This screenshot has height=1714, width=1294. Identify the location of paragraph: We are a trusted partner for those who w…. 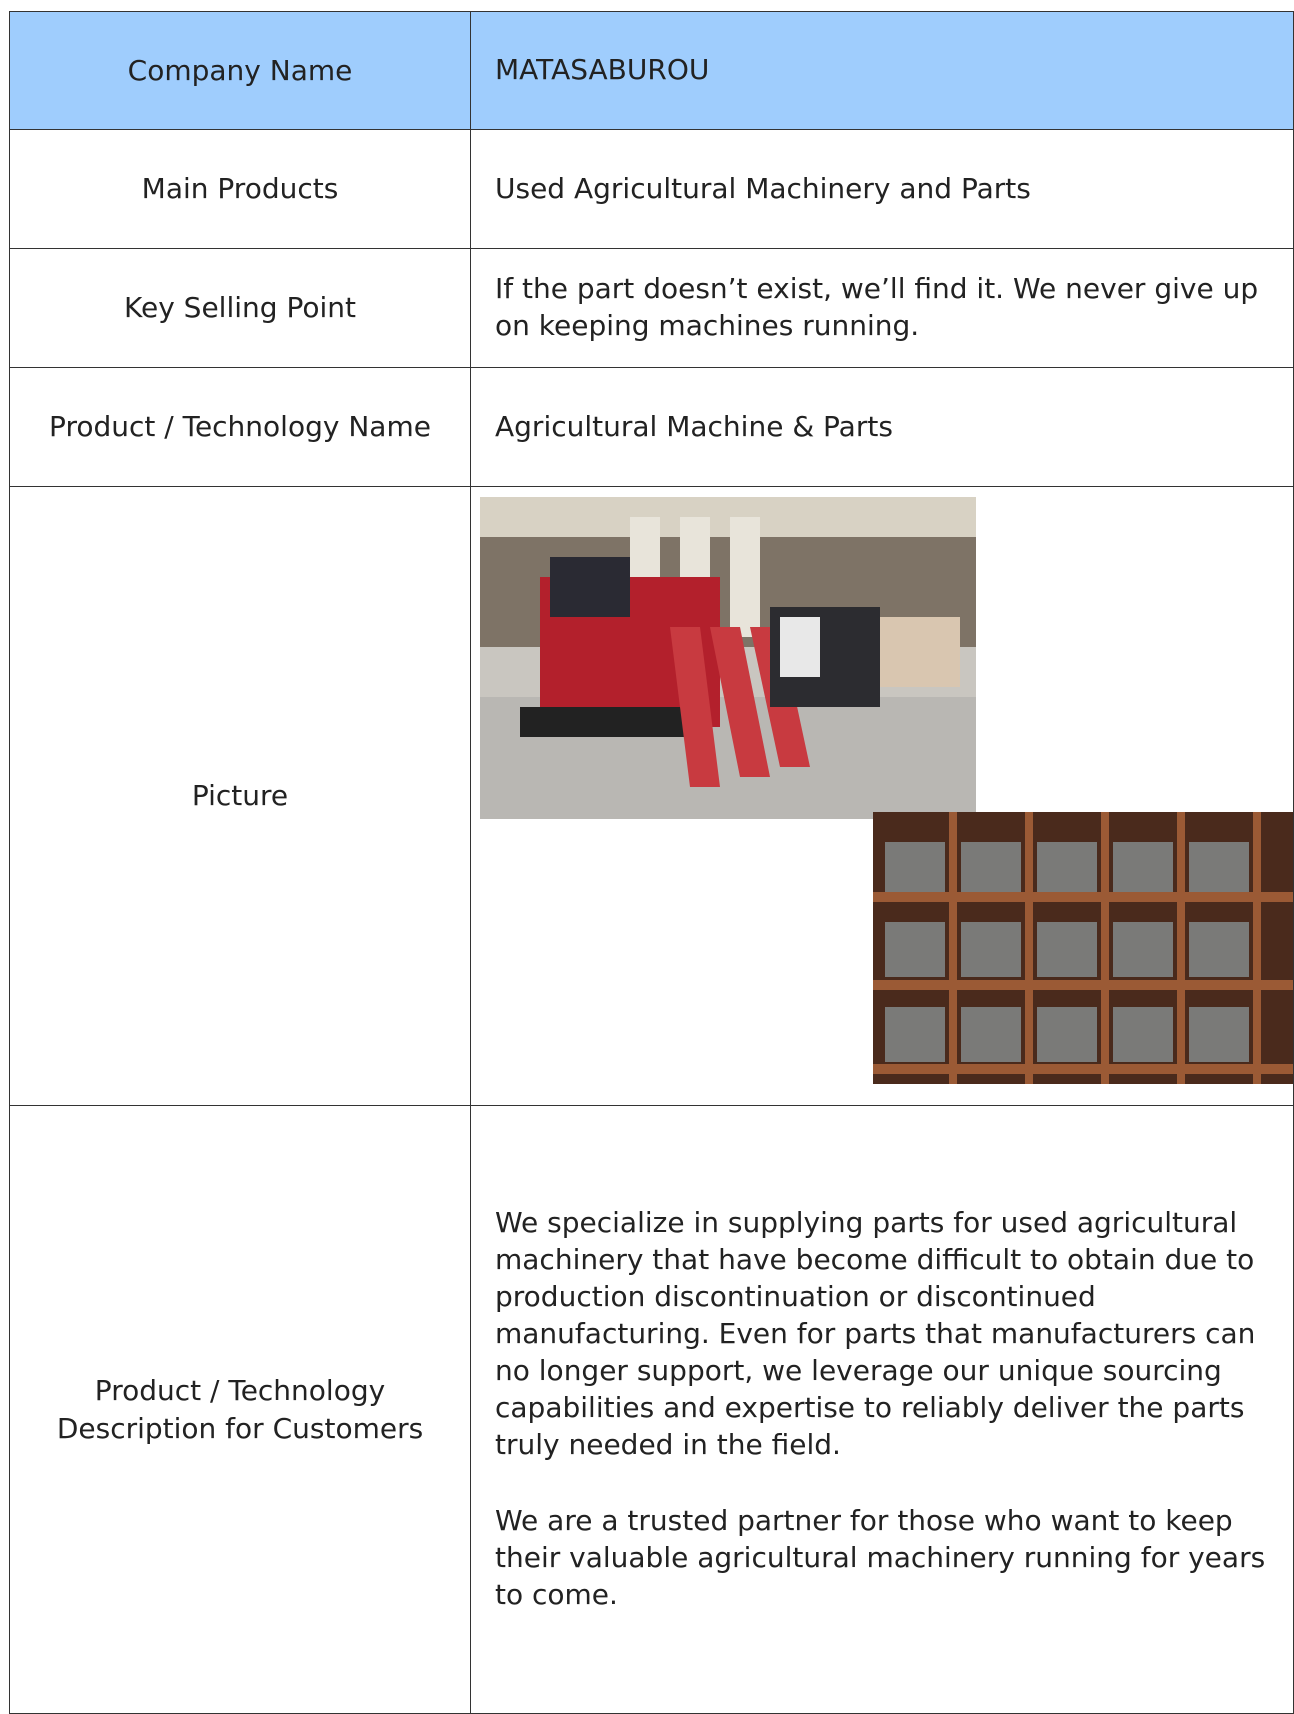
(880, 1557).